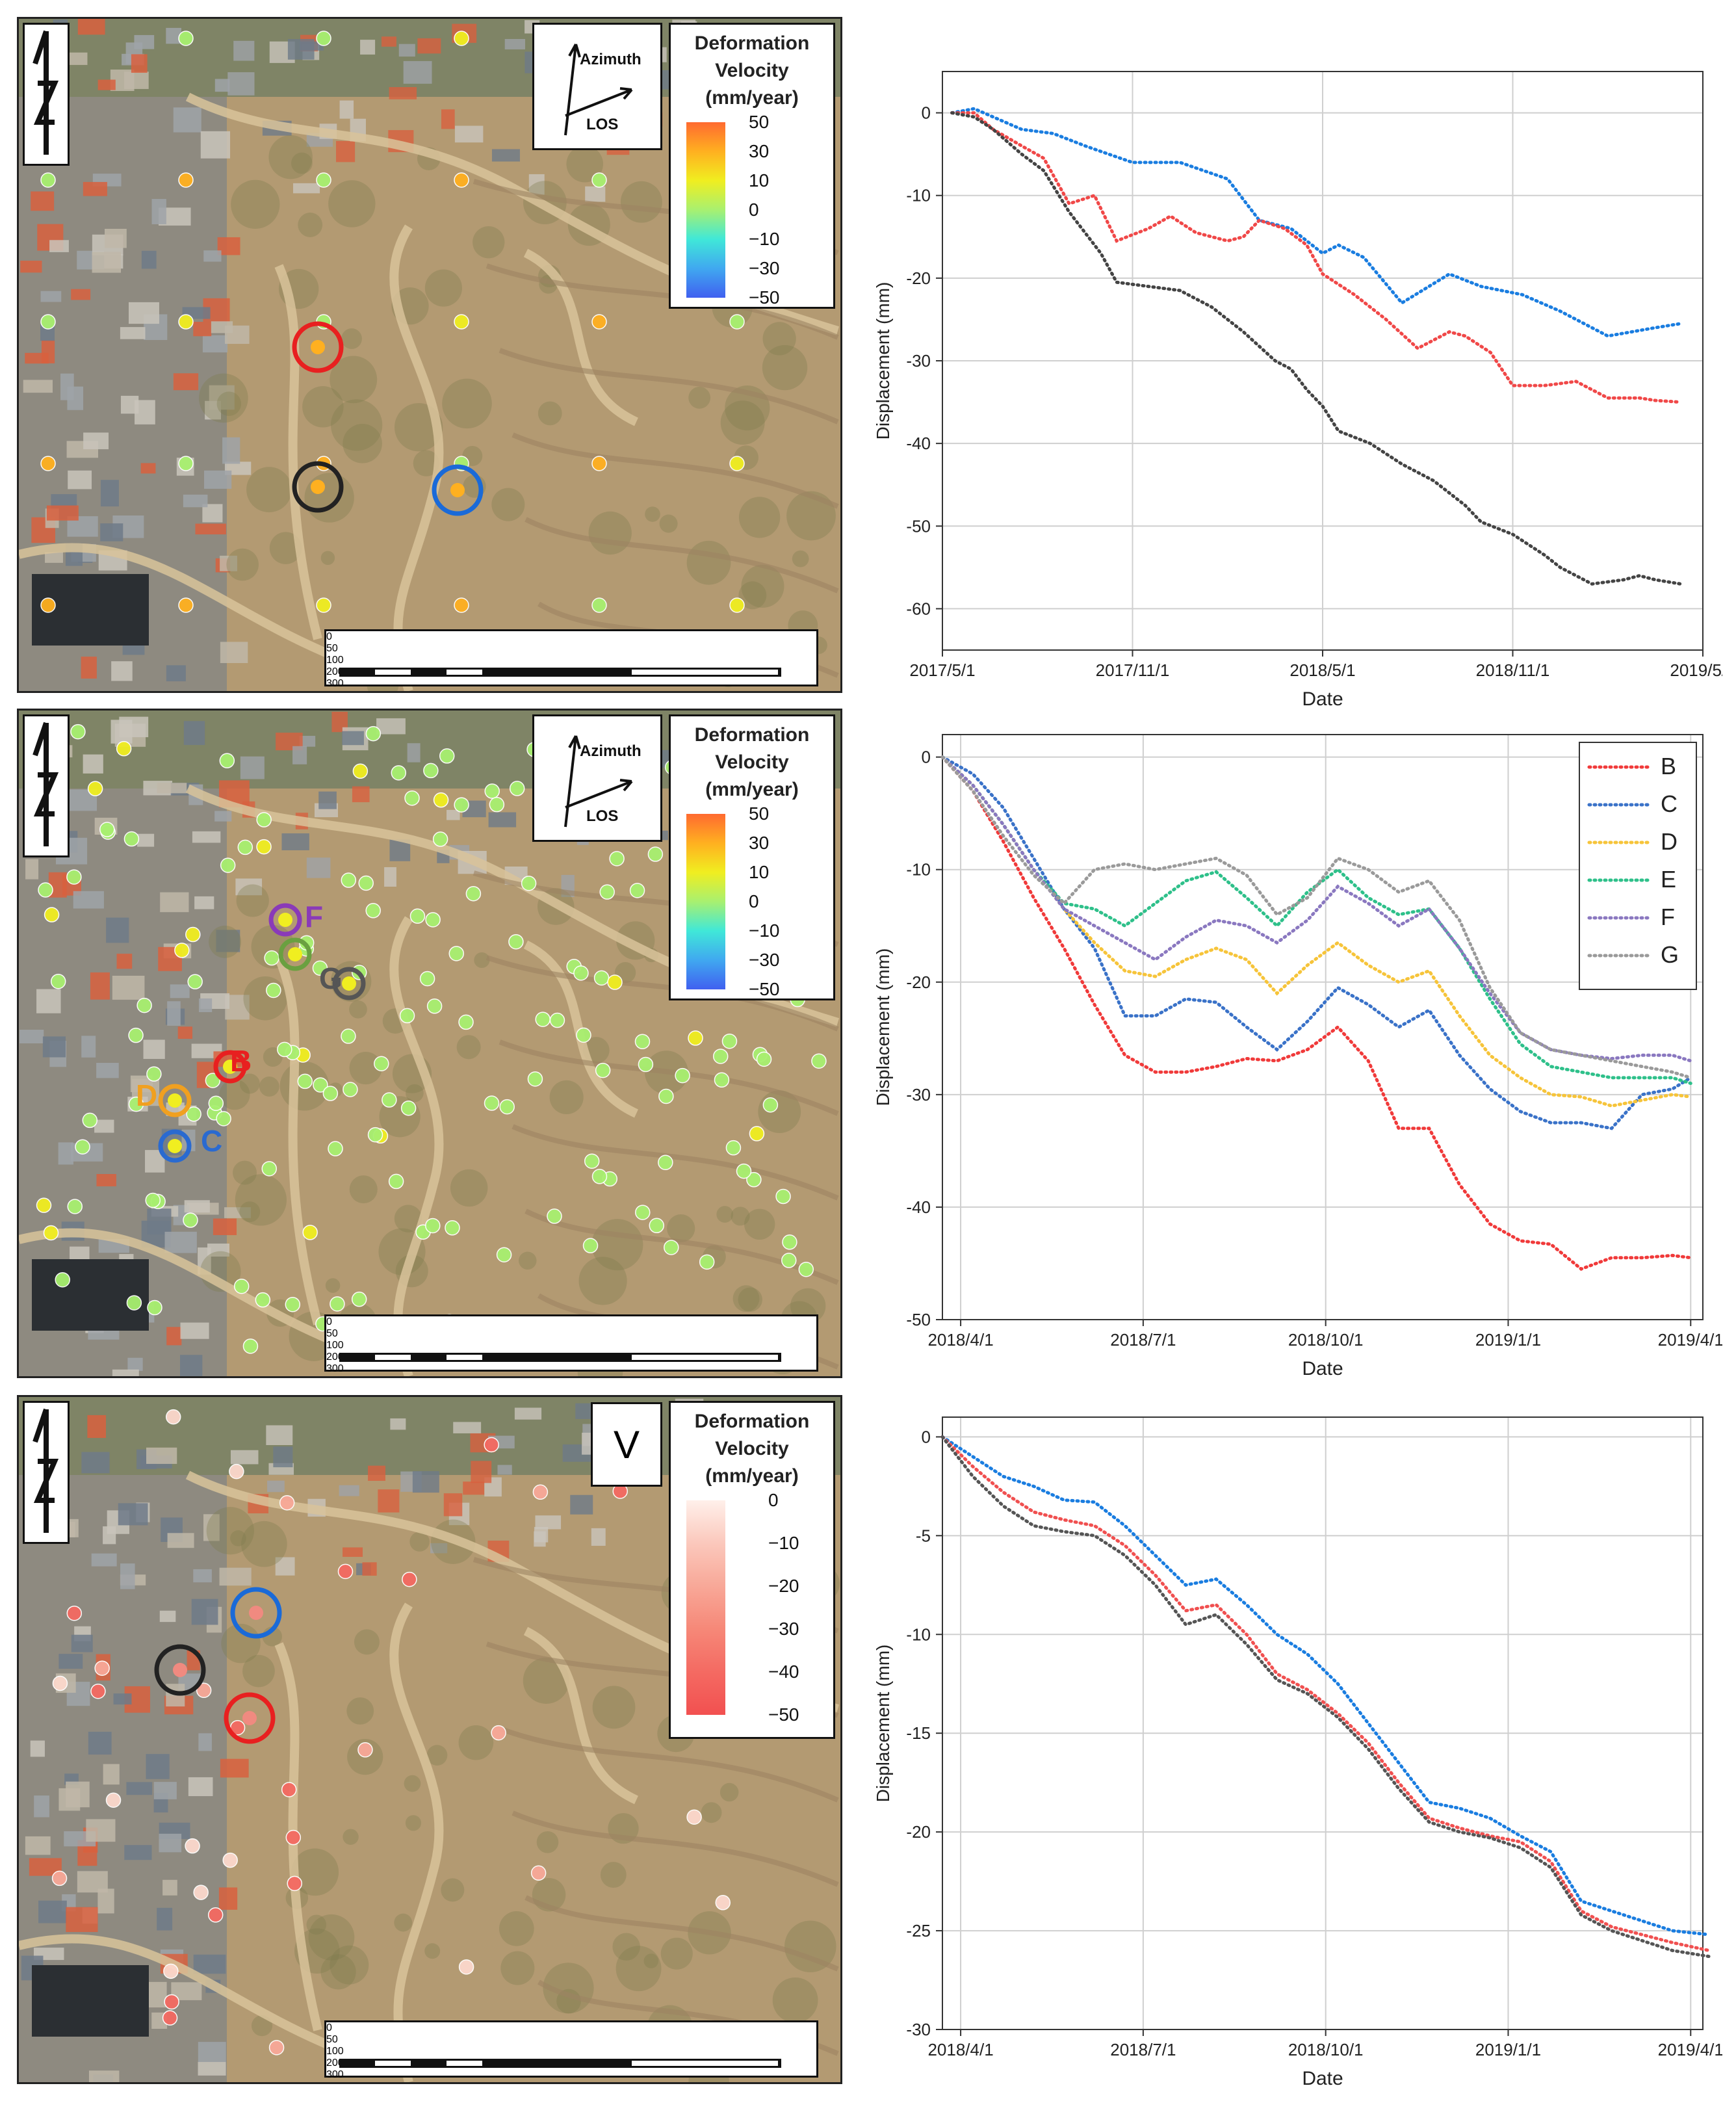 The width and height of the screenshot is (1736, 2101). Describe the element at coordinates (314, 916) in the screenshot. I see `point-label-F: F` at that location.